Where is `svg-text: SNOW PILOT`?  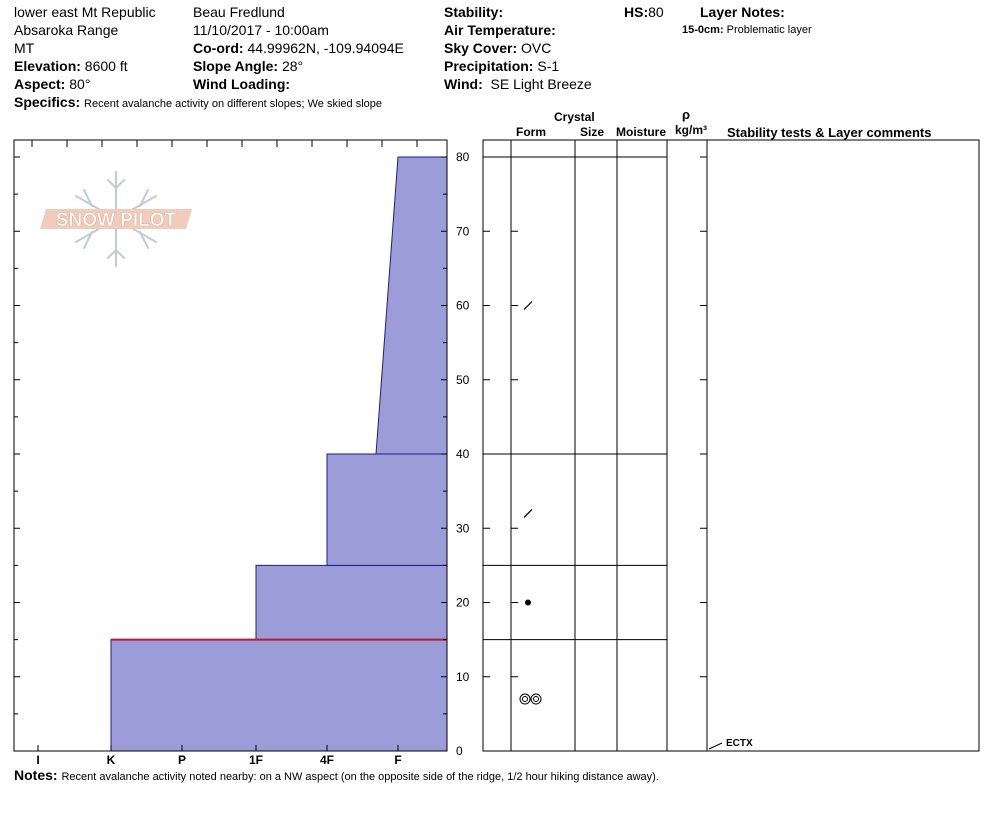 svg-text: SNOW PILOT is located at coordinates (116, 220).